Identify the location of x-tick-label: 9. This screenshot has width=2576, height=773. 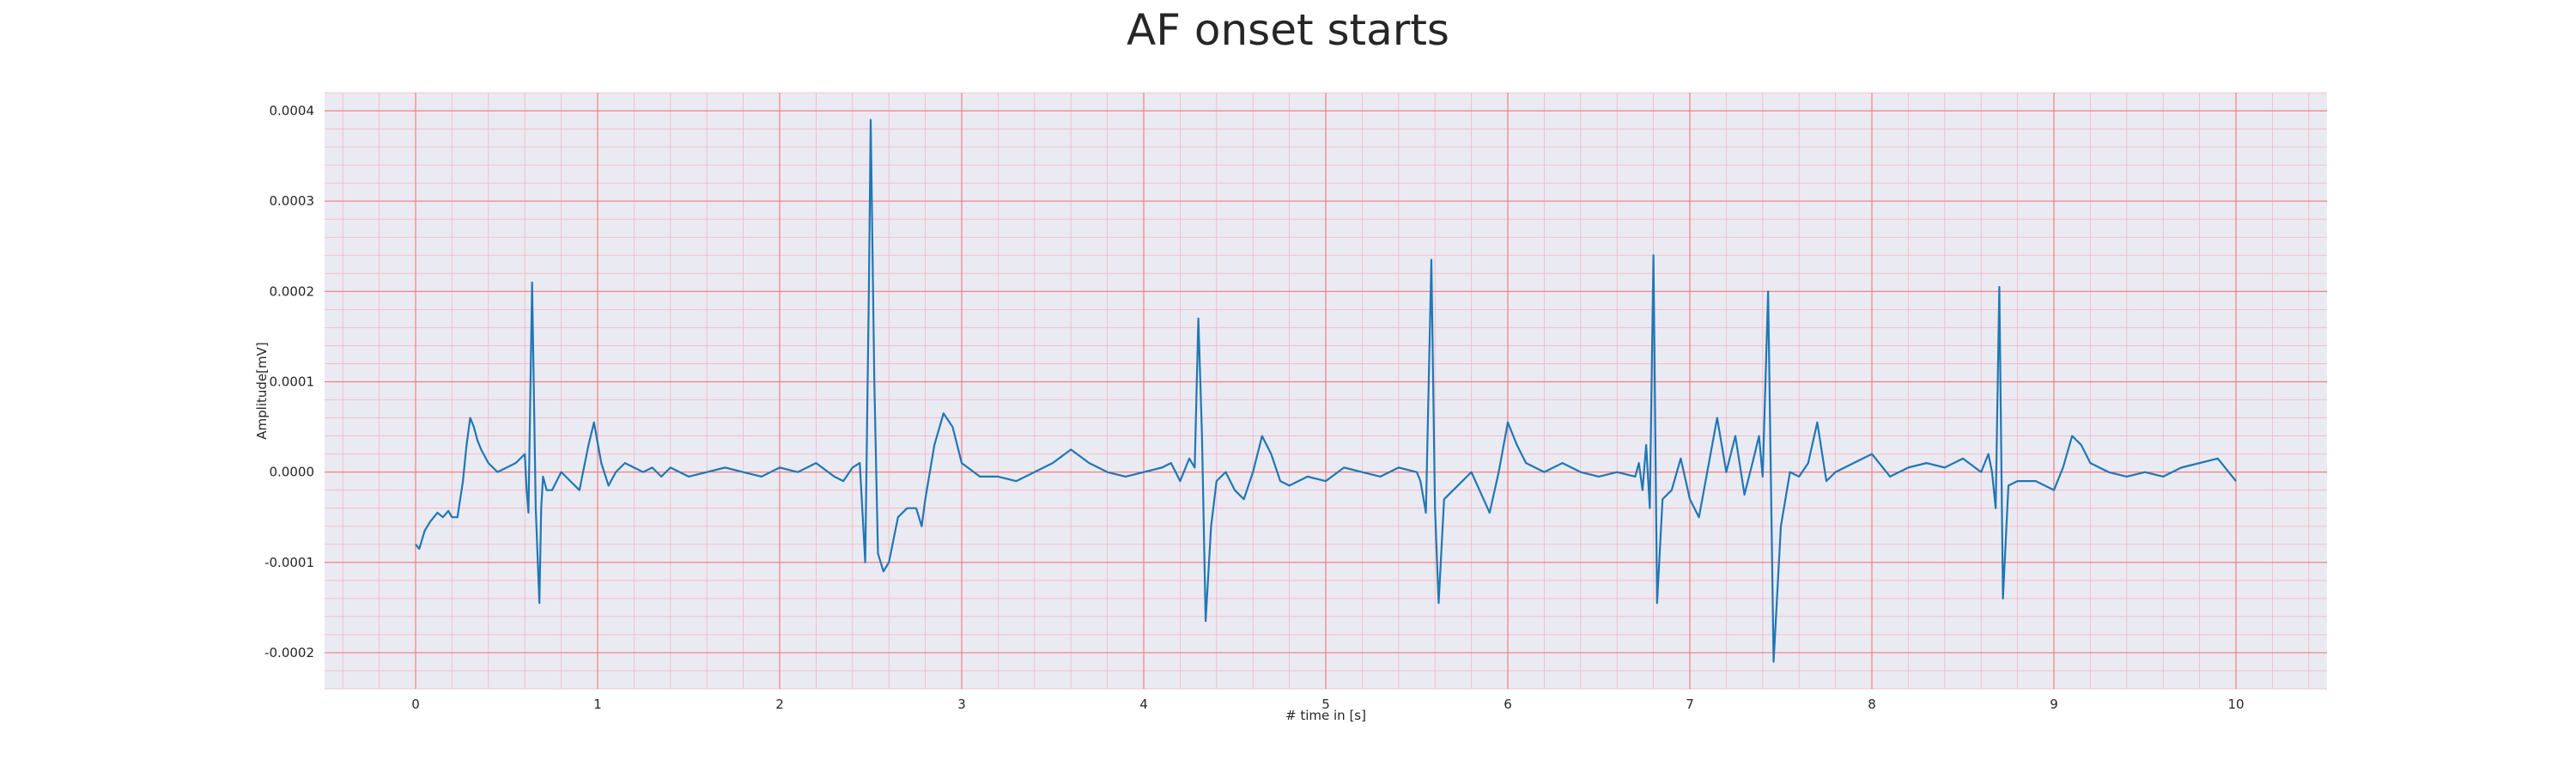
(2054, 704).